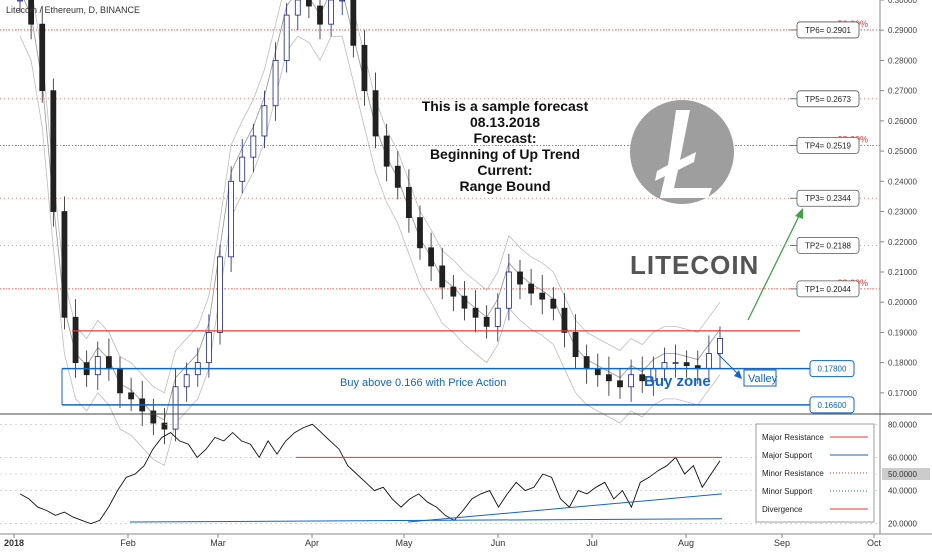 This screenshot has width=932, height=555. Describe the element at coordinates (902, 151) in the screenshot. I see `price-tick-label: 0.25000` at that location.